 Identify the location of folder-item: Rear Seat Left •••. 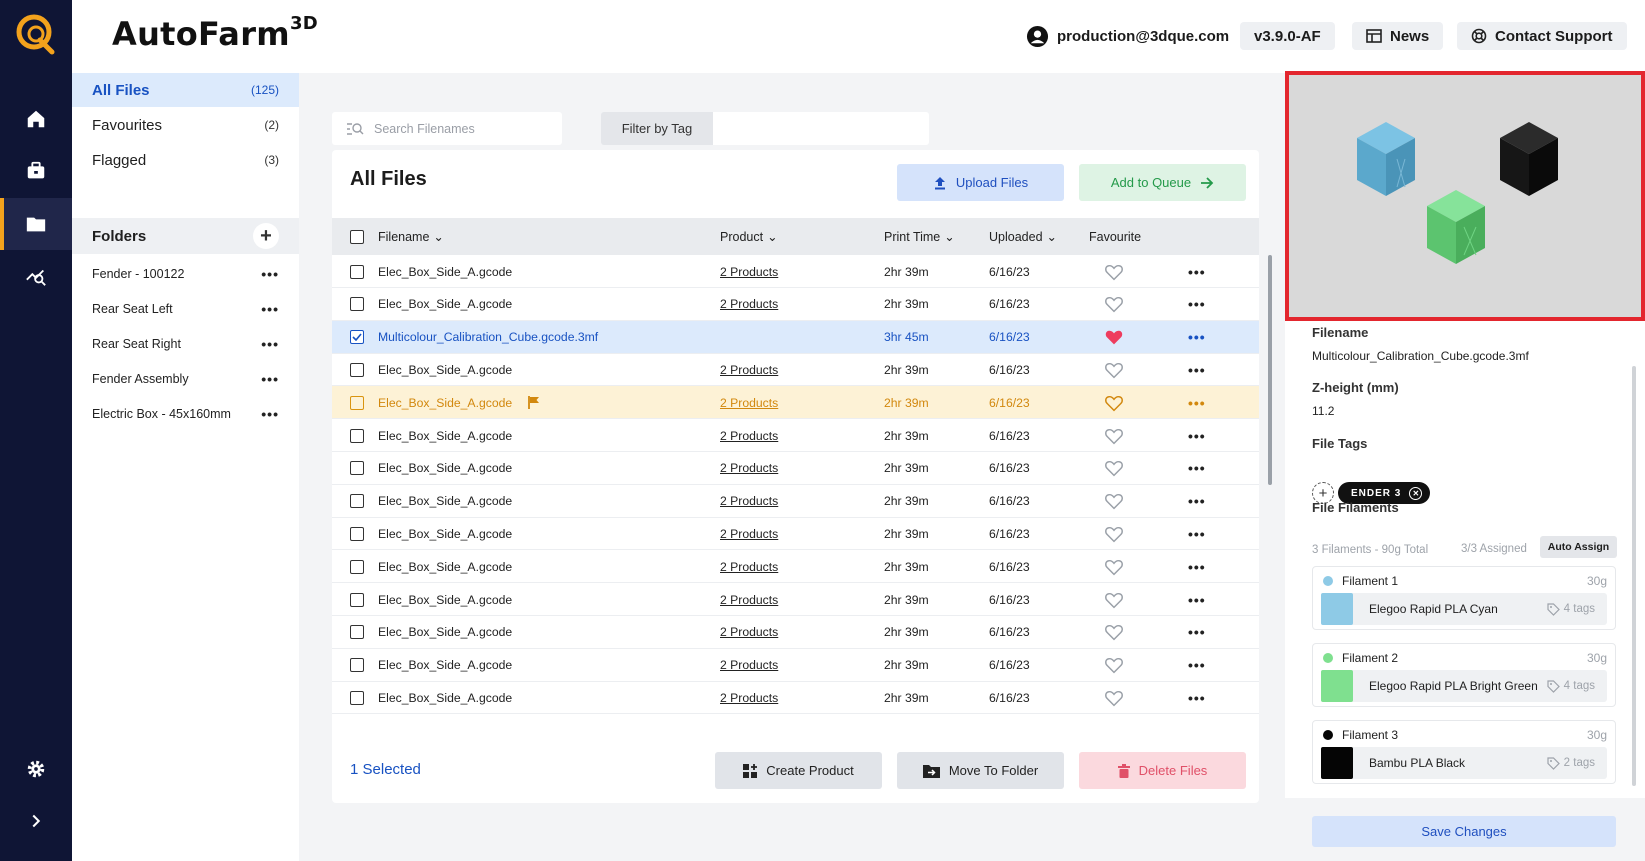
(185, 309).